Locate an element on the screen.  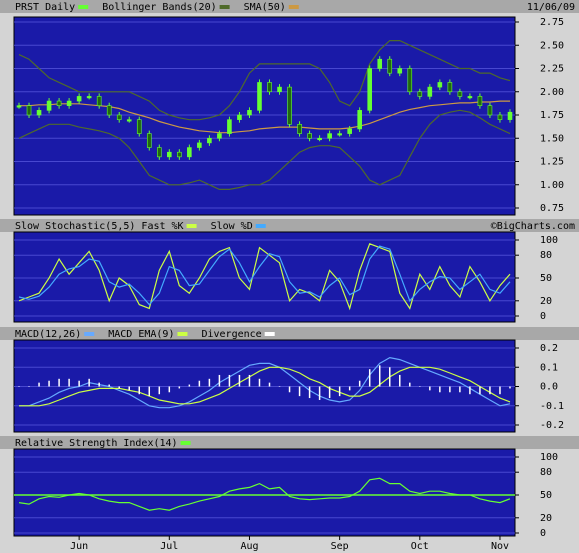
y-tick-label: 0.2 is located at coordinates (549, 348).